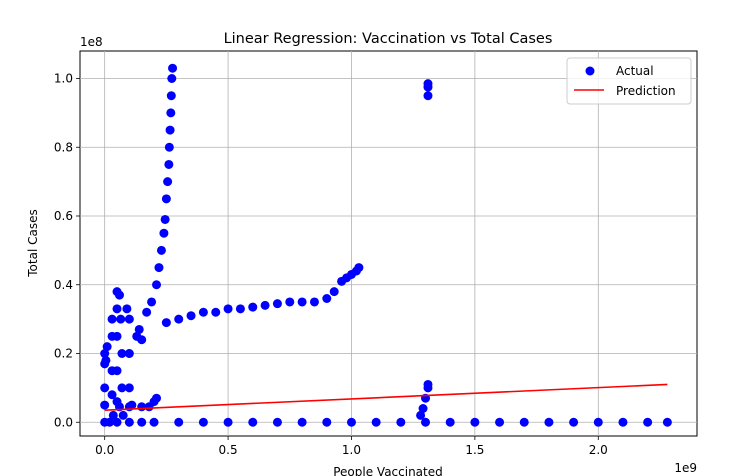 This screenshot has width=739, height=476. What do you see at coordinates (635, 71) in the screenshot?
I see `legend-actual-label: Actual` at bounding box center [635, 71].